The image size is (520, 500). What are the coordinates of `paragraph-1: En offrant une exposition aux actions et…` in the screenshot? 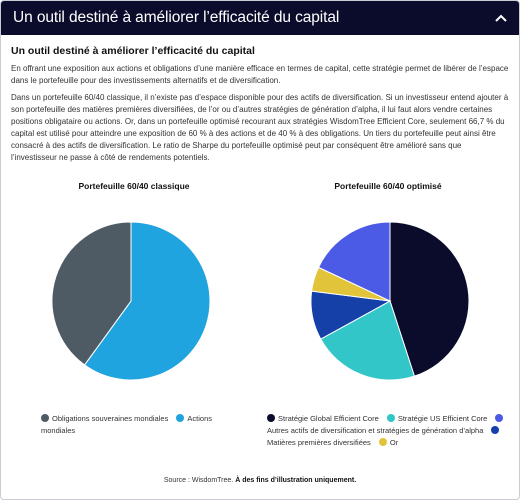 It's located at (260, 74).